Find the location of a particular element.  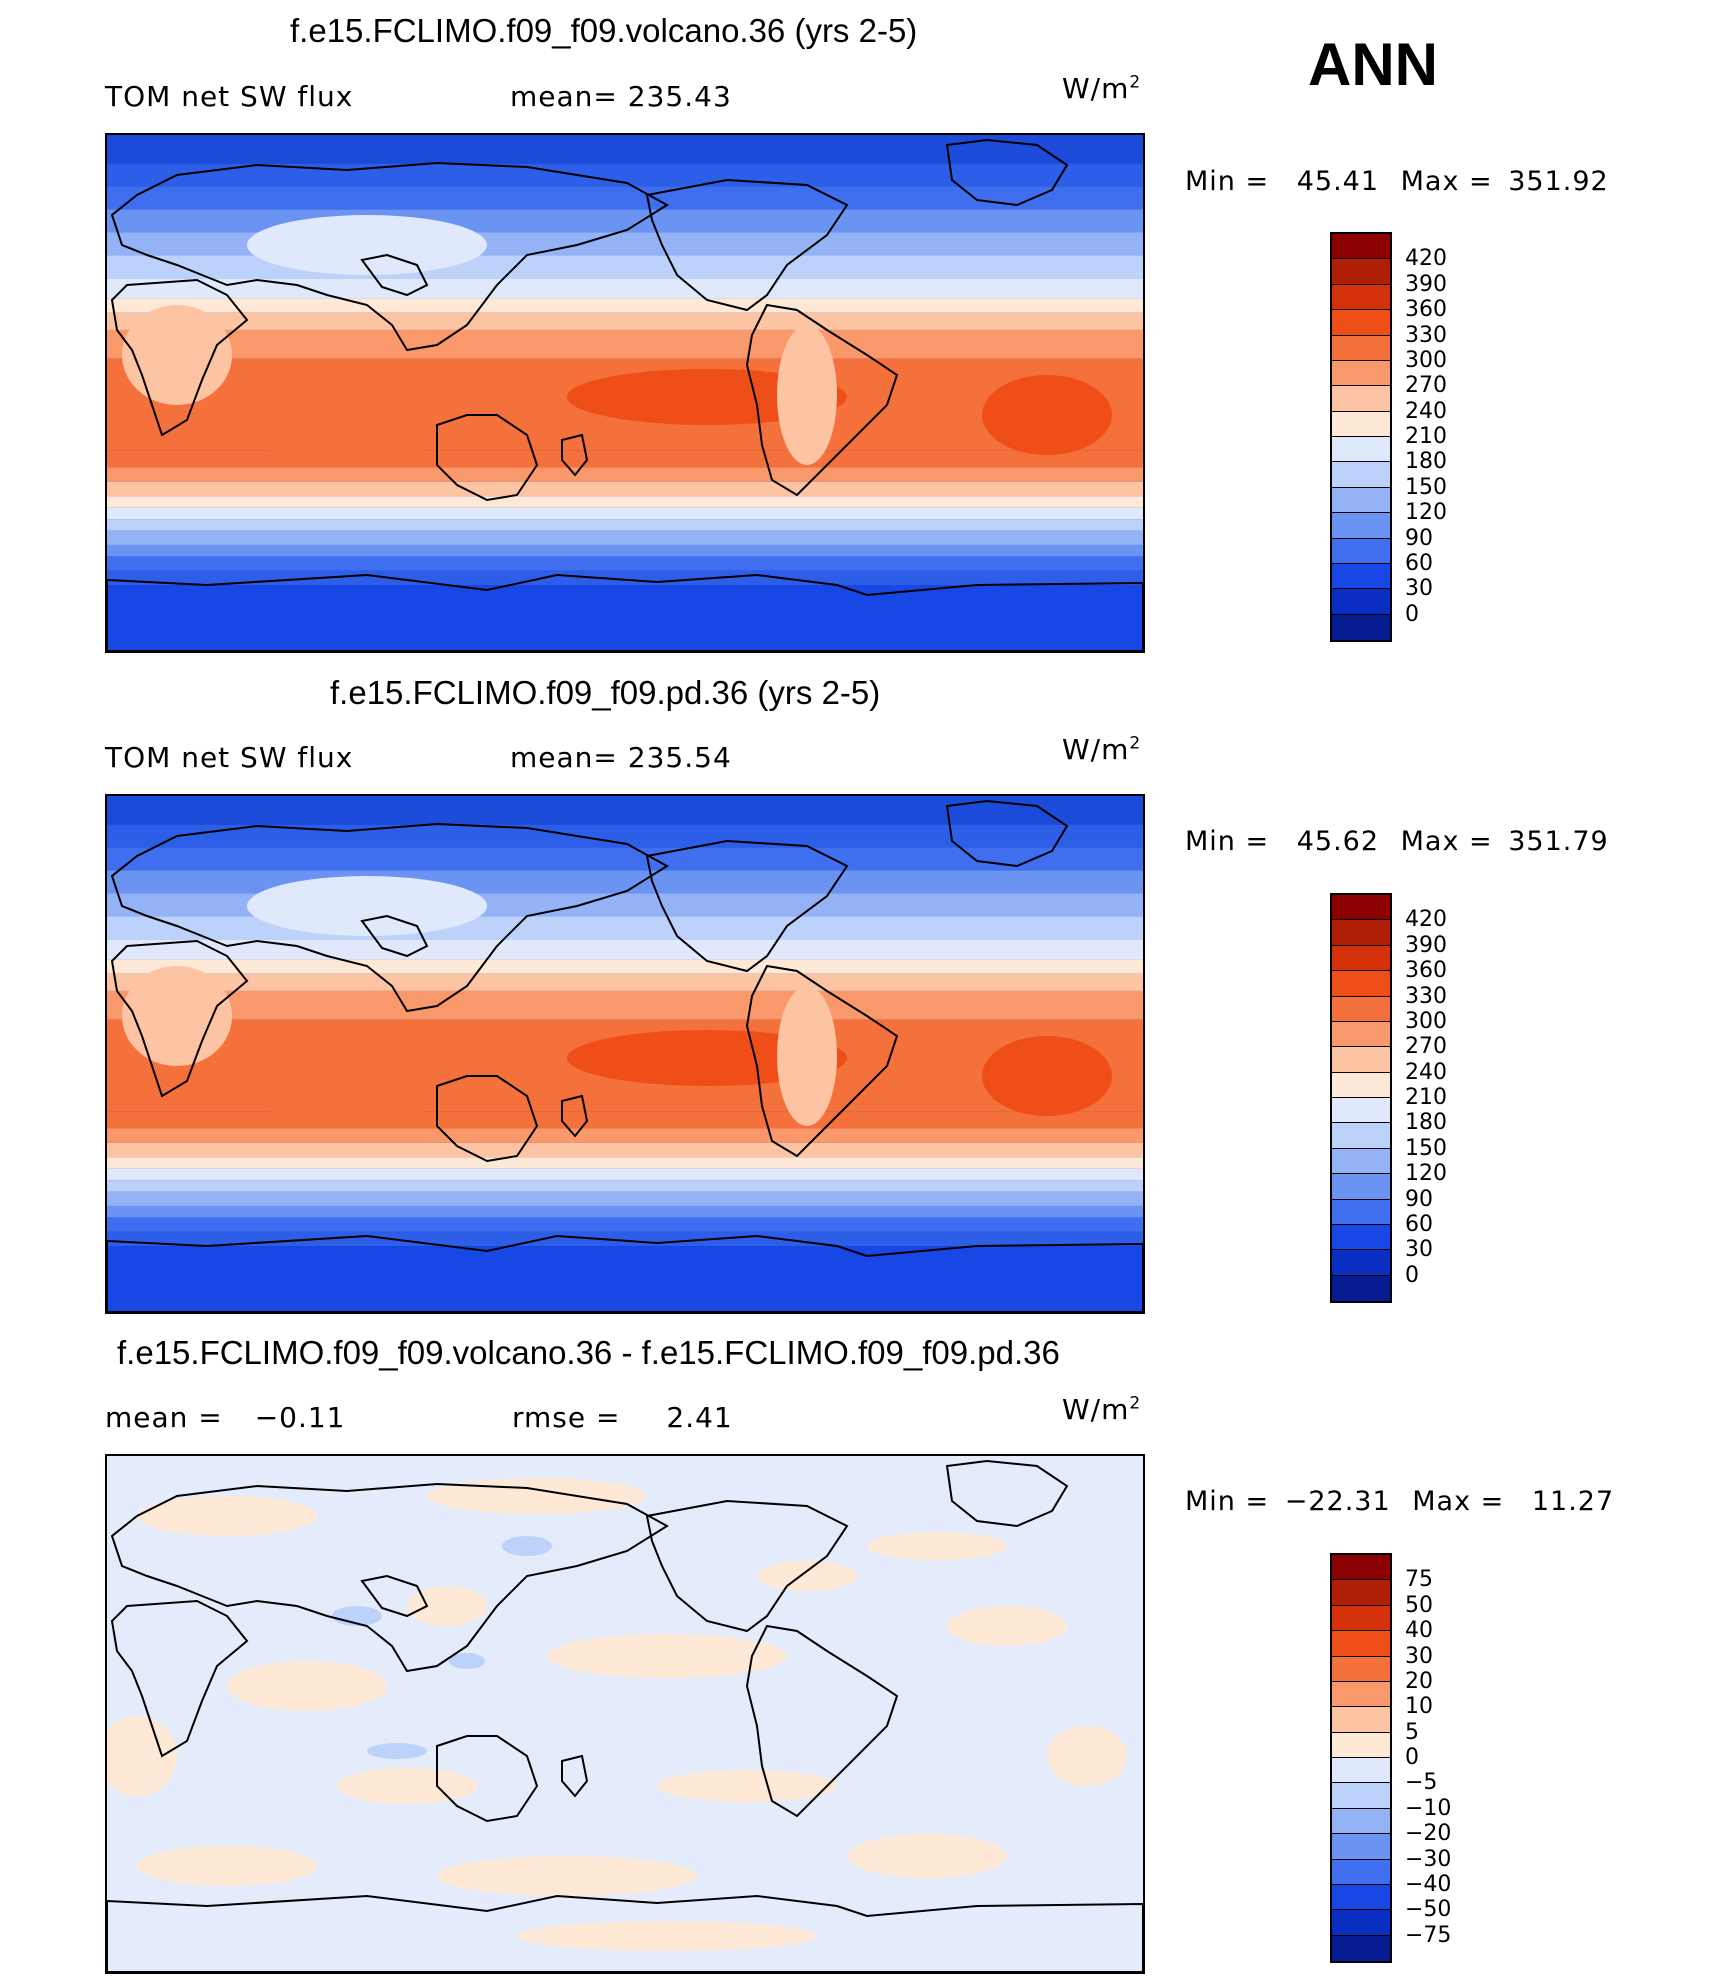

colorbar-tick-label: 420 is located at coordinates (1426, 259).